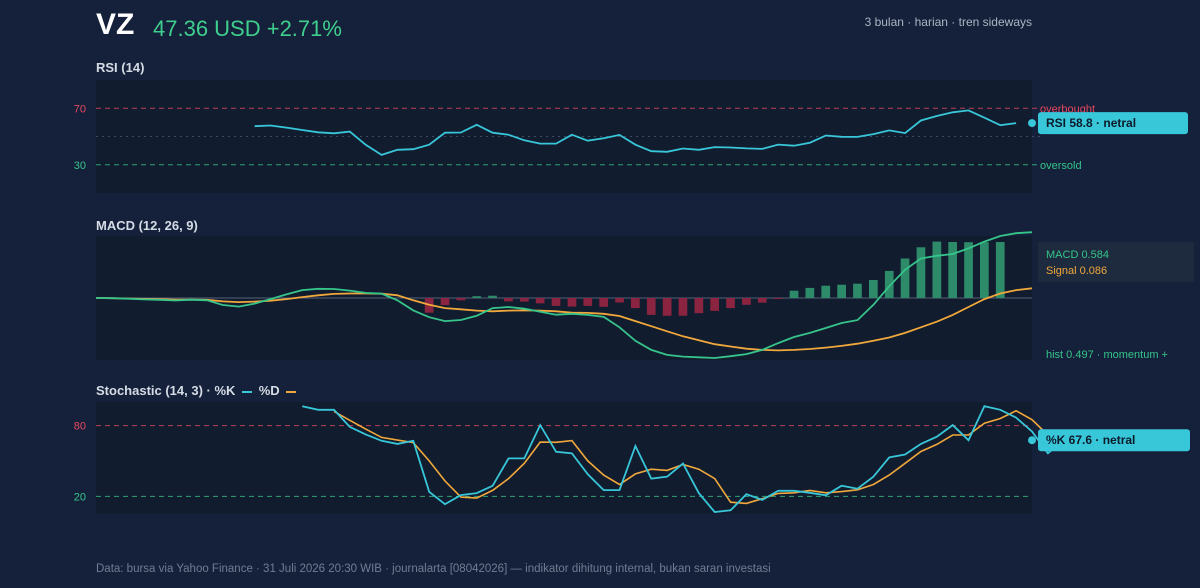  What do you see at coordinates (115, 24) in the screenshot?
I see `ticker-symbol: VZ` at bounding box center [115, 24].